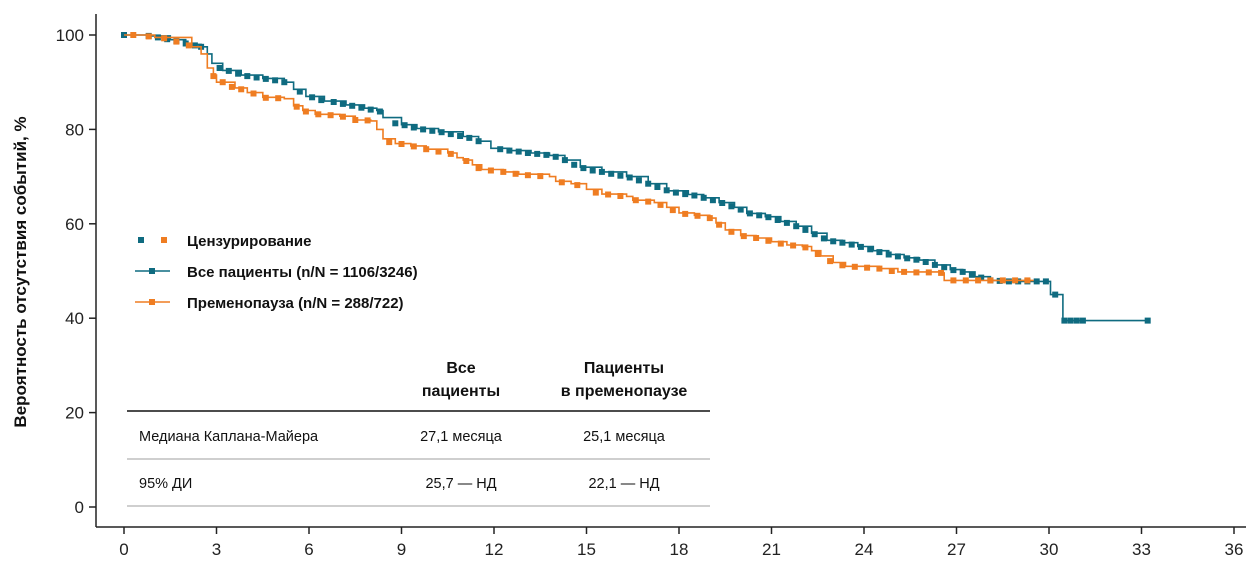  What do you see at coordinates (152, 271) in the screenshot?
I see `legend-marker-all` at bounding box center [152, 271].